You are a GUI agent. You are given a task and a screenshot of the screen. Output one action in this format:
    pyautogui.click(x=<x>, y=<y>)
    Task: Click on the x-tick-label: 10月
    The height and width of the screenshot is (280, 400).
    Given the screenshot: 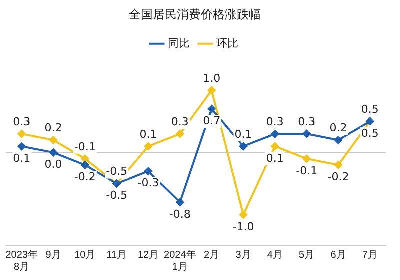 What is the action you would take?
    pyautogui.click(x=85, y=255)
    